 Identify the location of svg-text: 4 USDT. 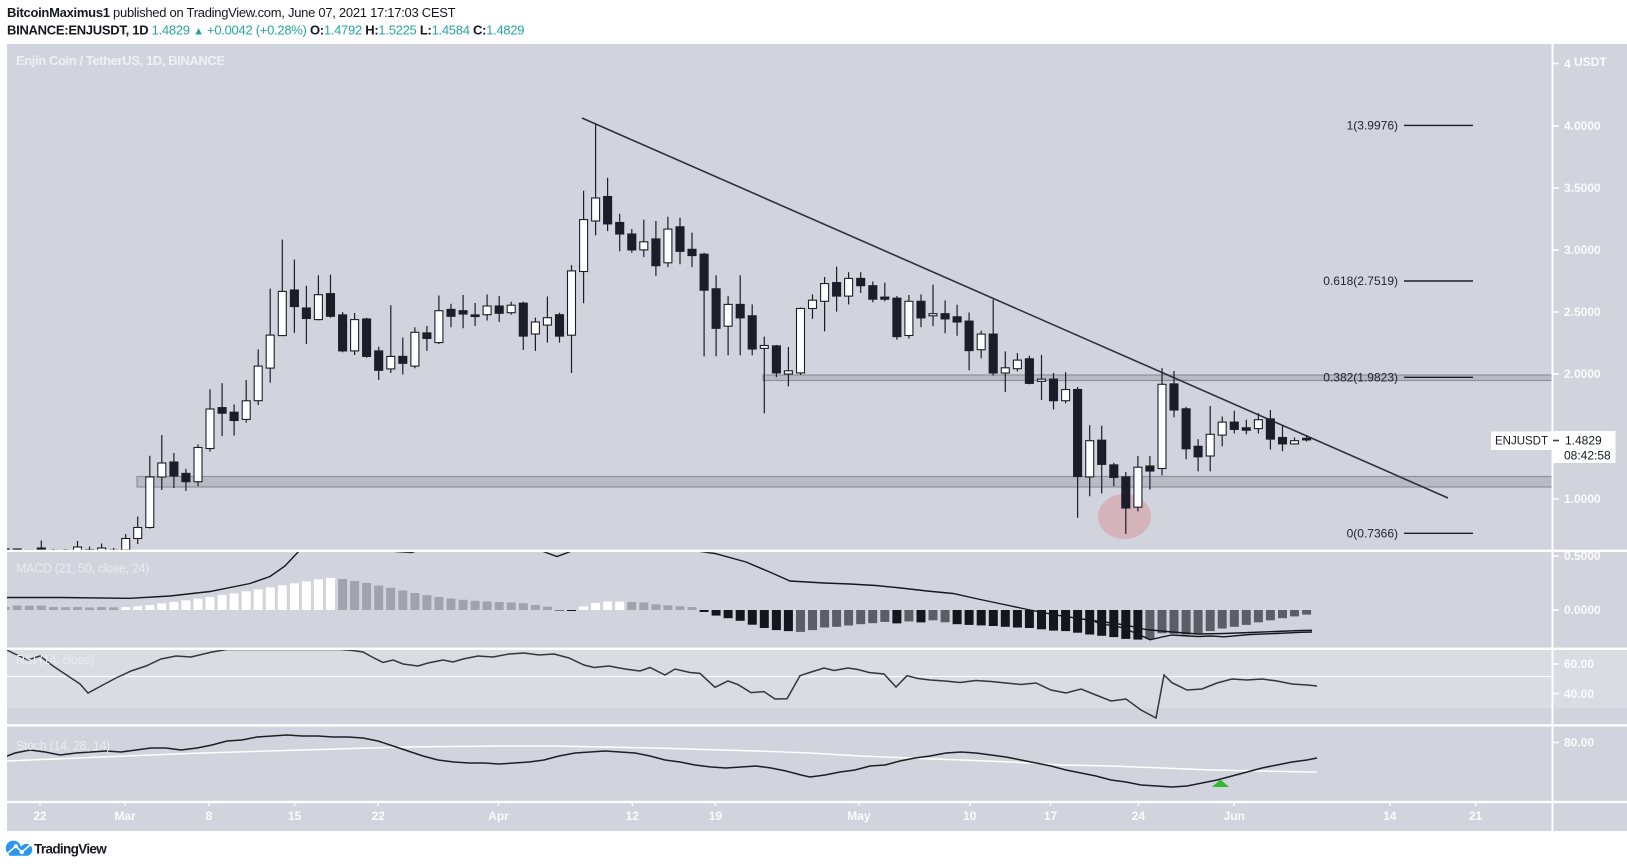
(1585, 63).